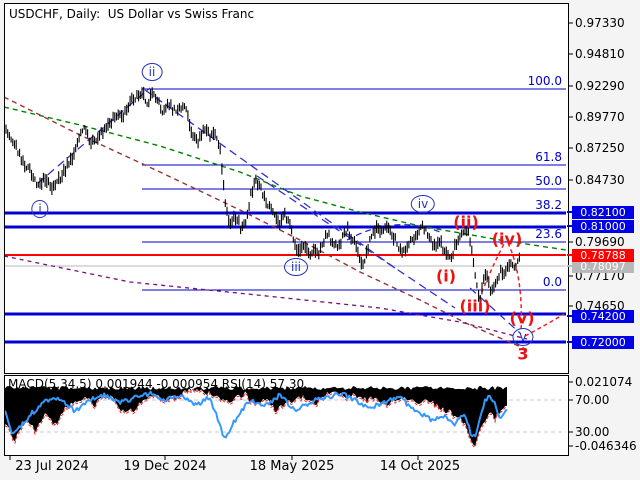  I want to click on red-projection-rebound, so click(544, 325).